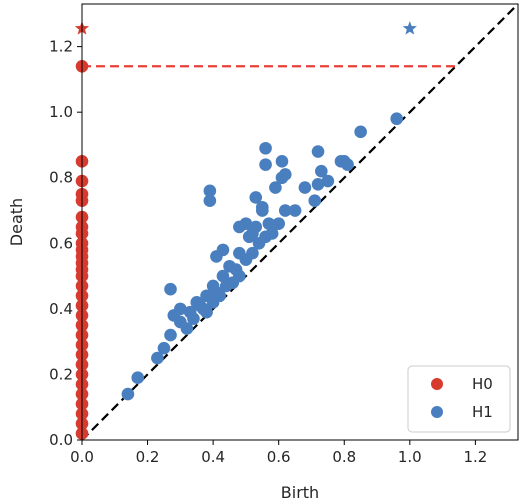 This screenshot has height=504, width=526. I want to click on x-tick-label: 1.0, so click(410, 457).